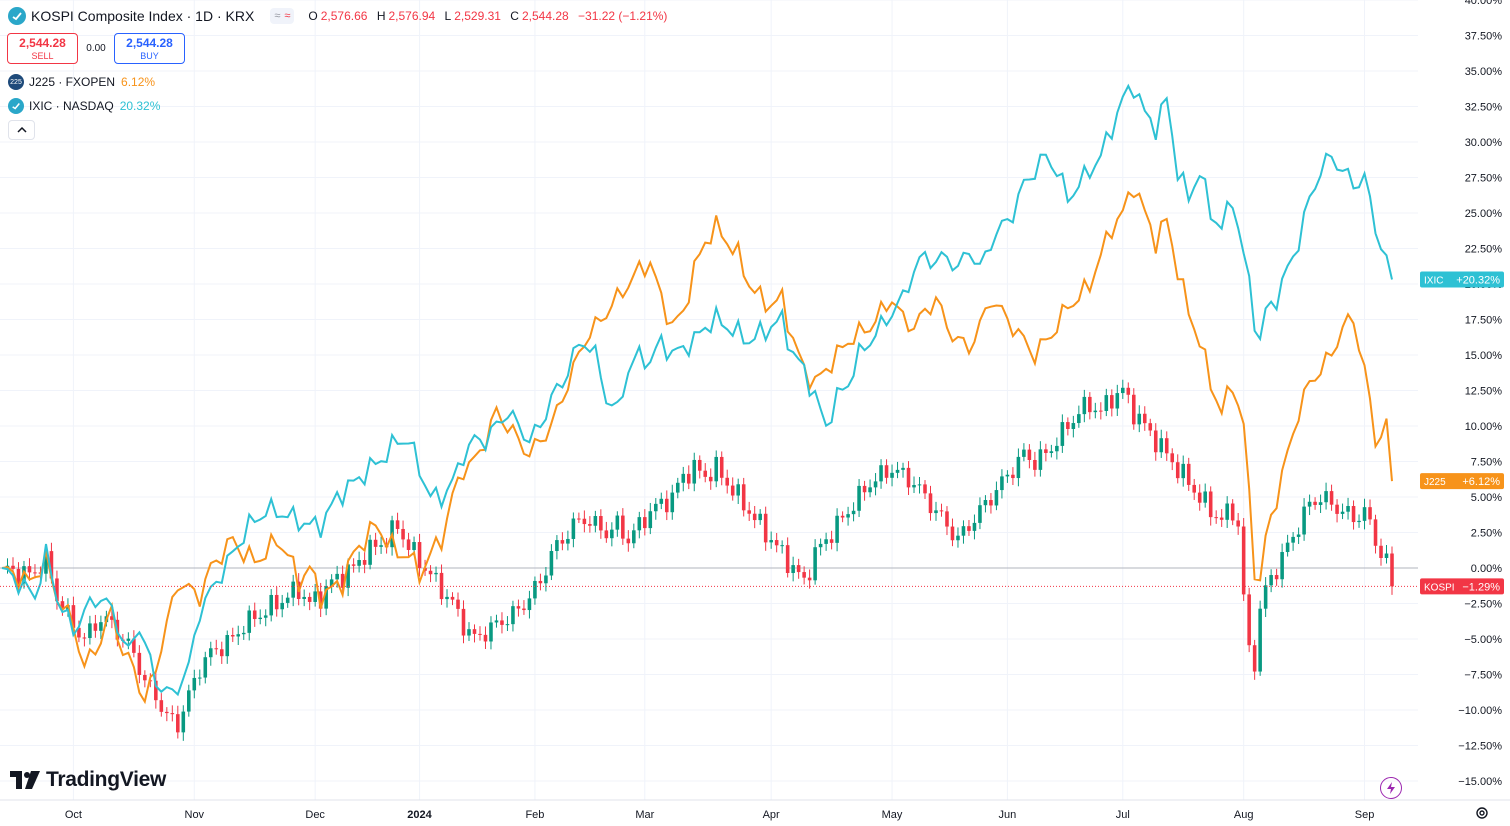  I want to click on buy-button: 2,544.28 BUY, so click(149, 48).